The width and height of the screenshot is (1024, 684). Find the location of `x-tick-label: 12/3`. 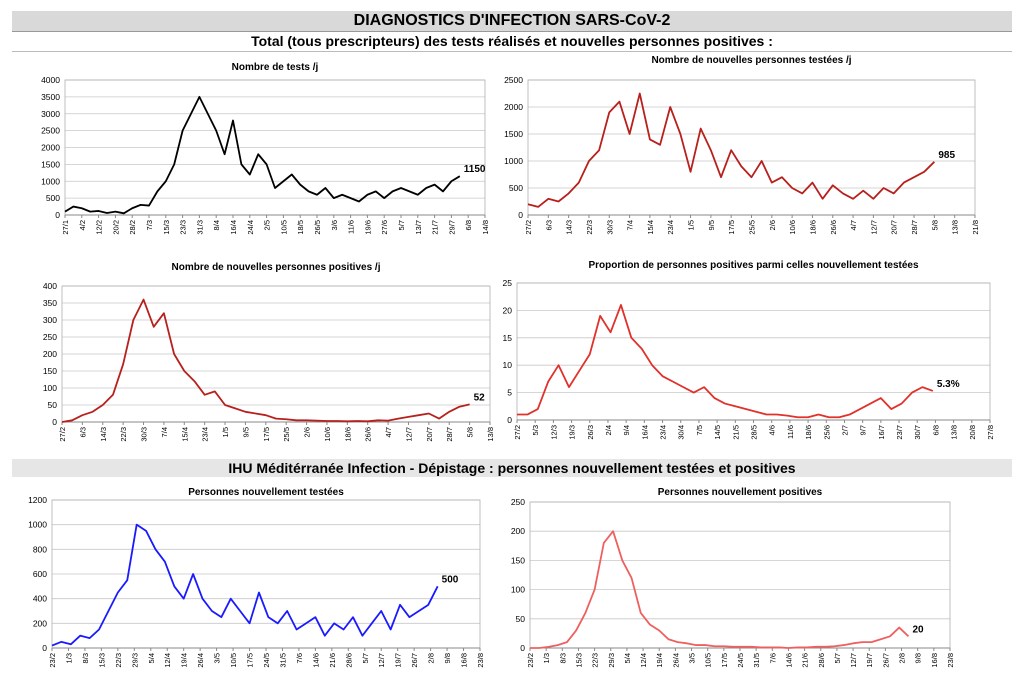

x-tick-label: 12/3 is located at coordinates (553, 432).